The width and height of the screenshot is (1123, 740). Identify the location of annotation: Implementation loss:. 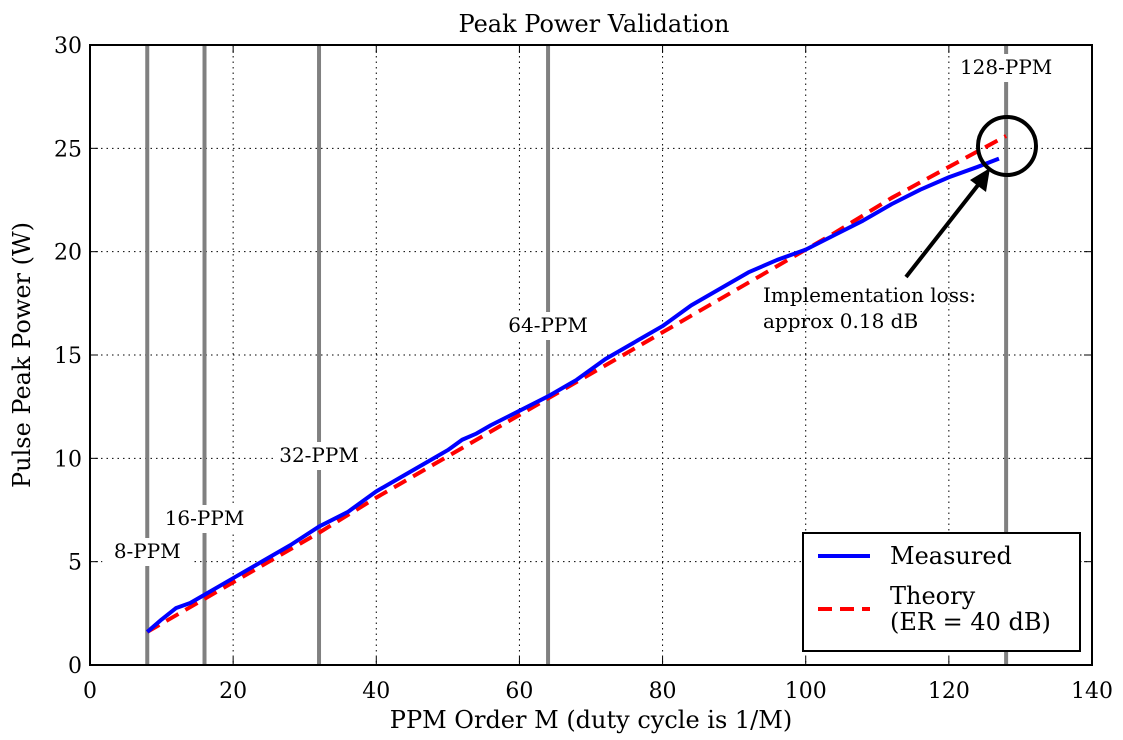
(869, 295).